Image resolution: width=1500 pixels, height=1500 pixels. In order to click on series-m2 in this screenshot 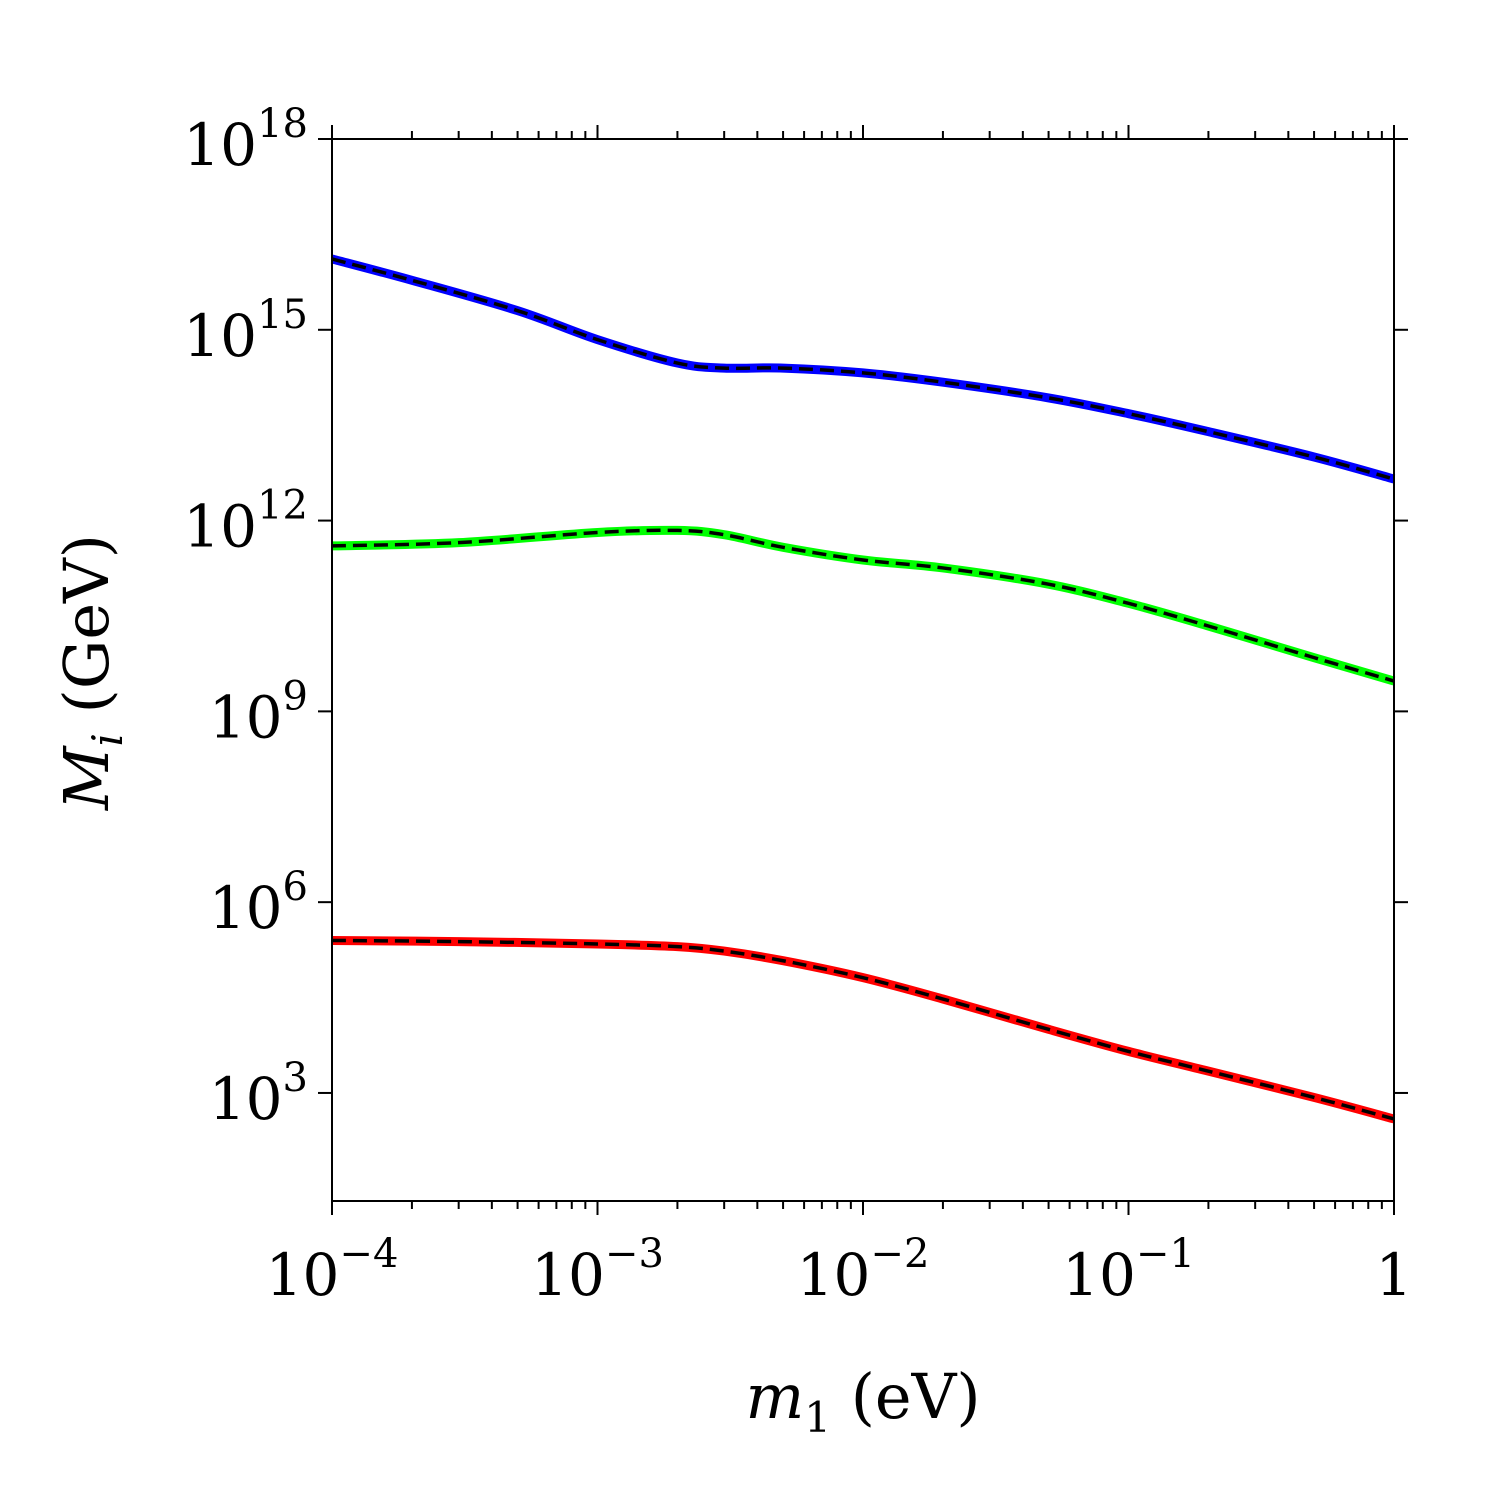, I will do `click(863, 605)`.